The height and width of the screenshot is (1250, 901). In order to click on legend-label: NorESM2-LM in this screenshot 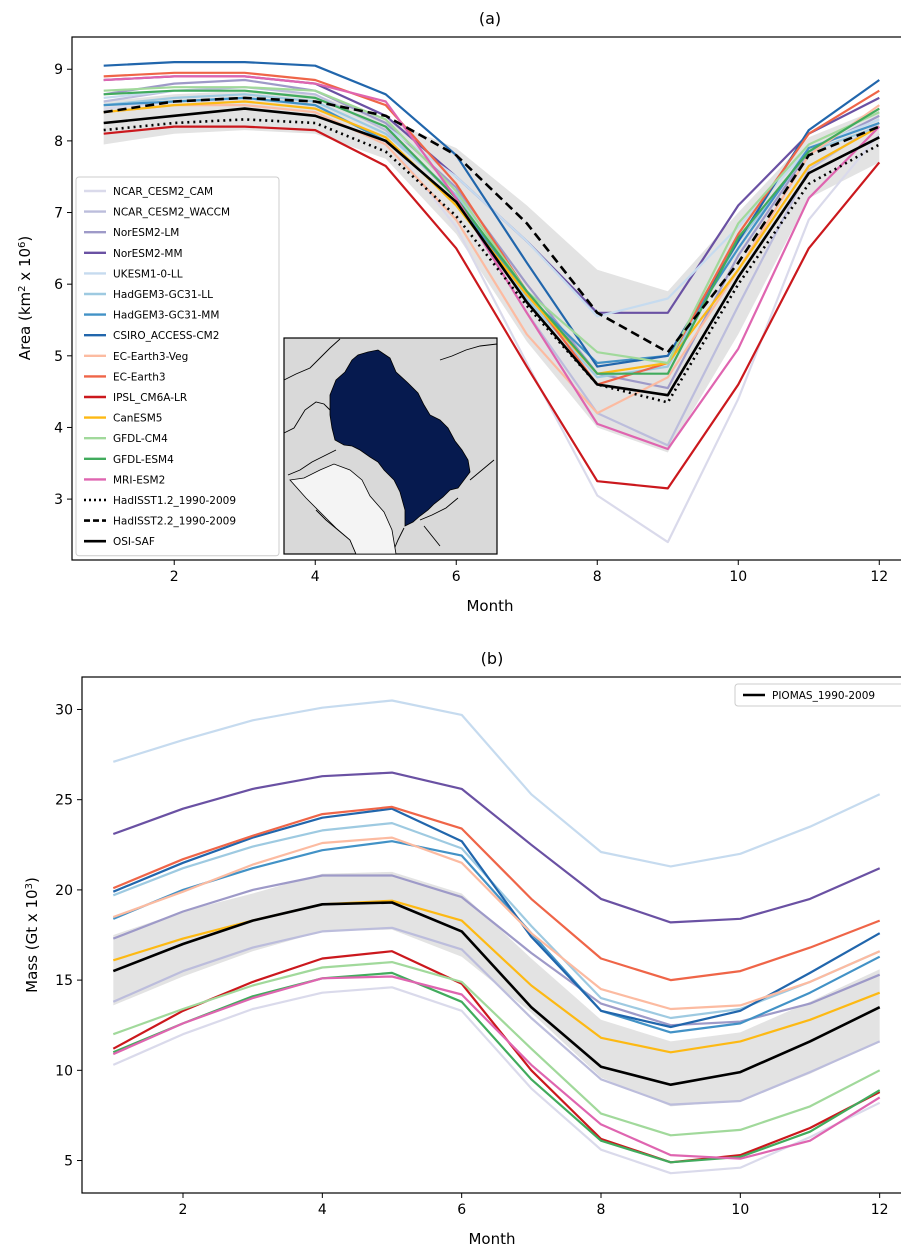, I will do `click(146, 233)`.